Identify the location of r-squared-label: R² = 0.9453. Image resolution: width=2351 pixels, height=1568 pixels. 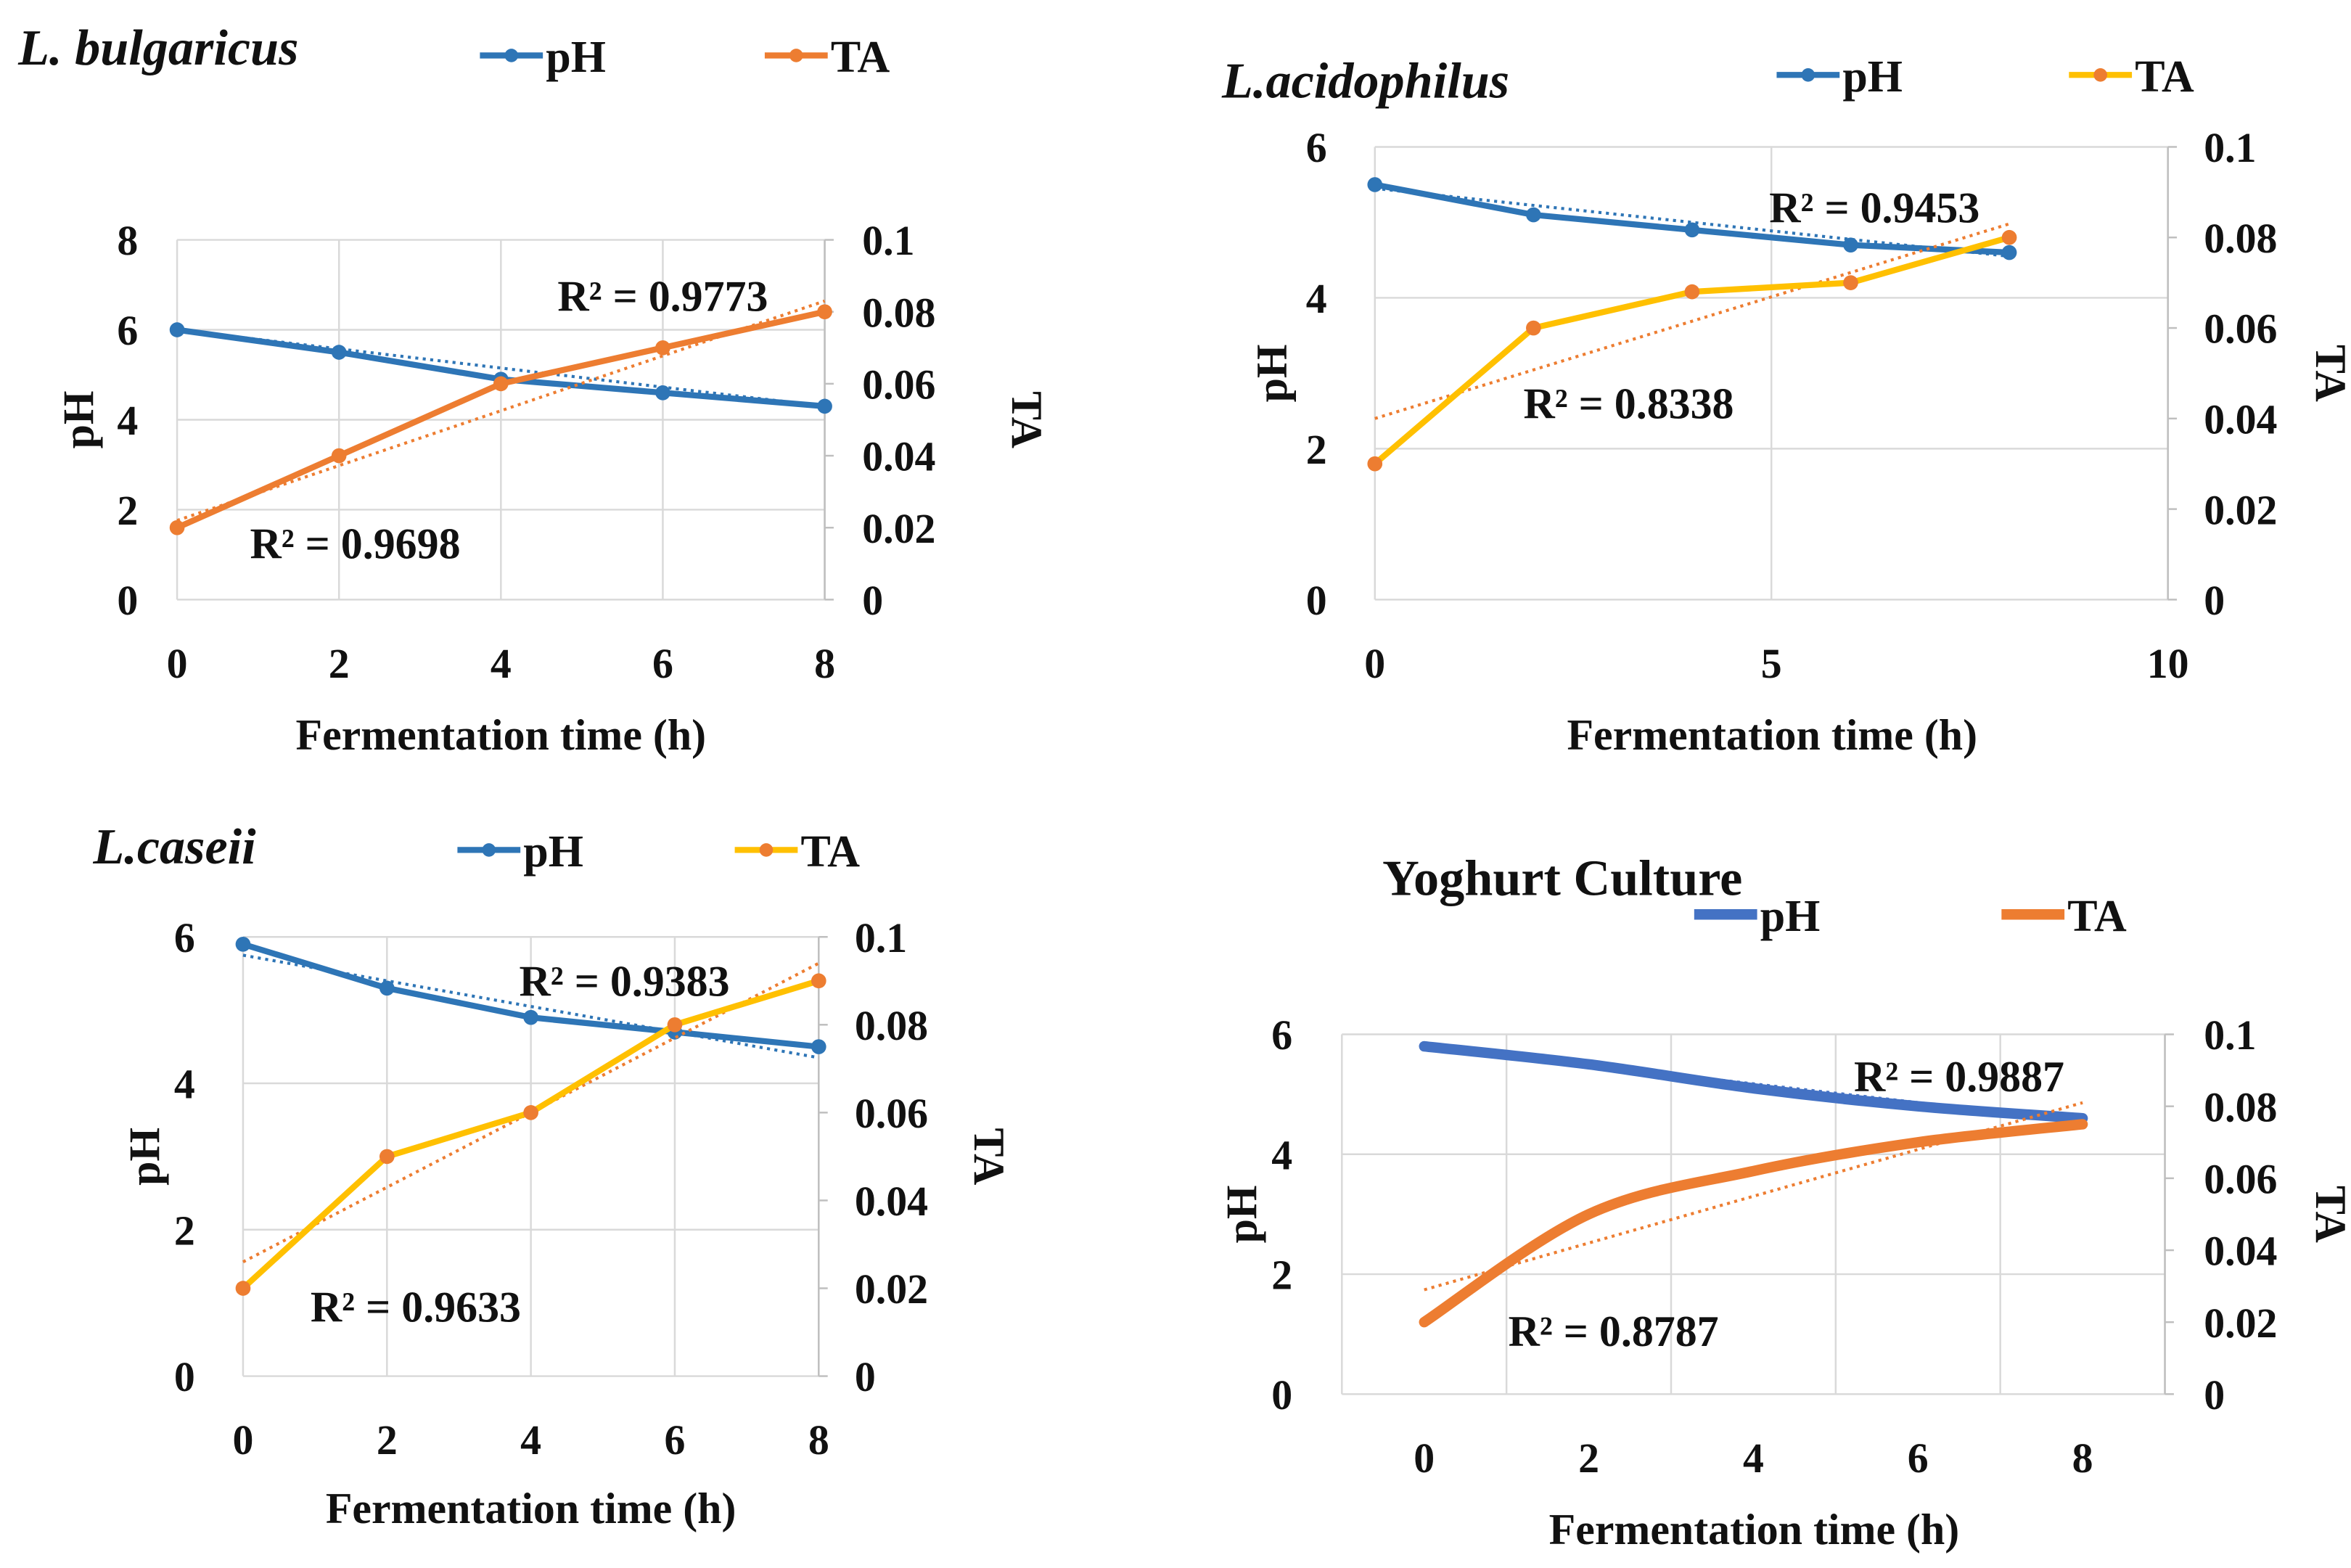
(1874, 207).